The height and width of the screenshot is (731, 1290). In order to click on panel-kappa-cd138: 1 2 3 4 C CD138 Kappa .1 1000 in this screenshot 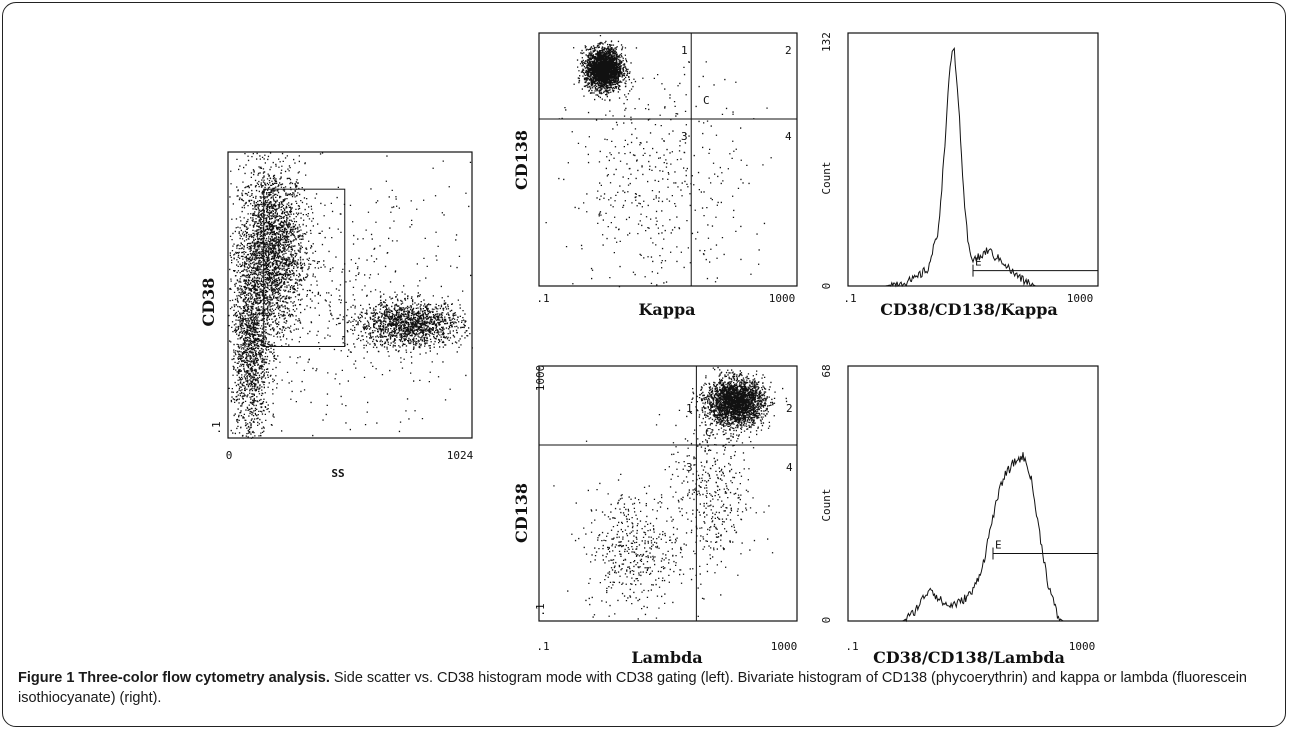, I will do `click(655, 175)`.